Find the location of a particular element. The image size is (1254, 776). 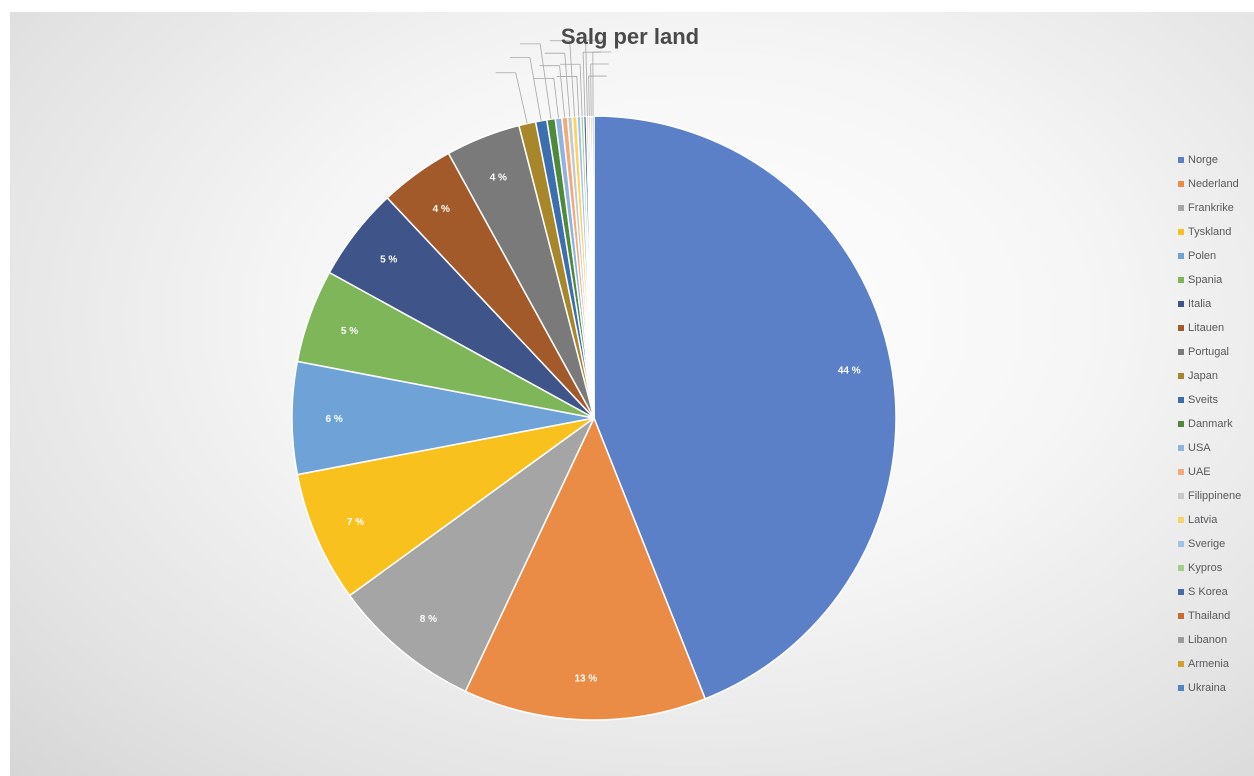

legend-item-spania: Spania is located at coordinates (1216, 280).